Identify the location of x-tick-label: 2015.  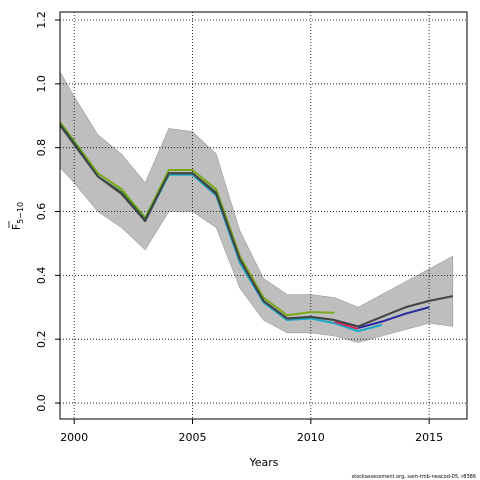
(429, 437).